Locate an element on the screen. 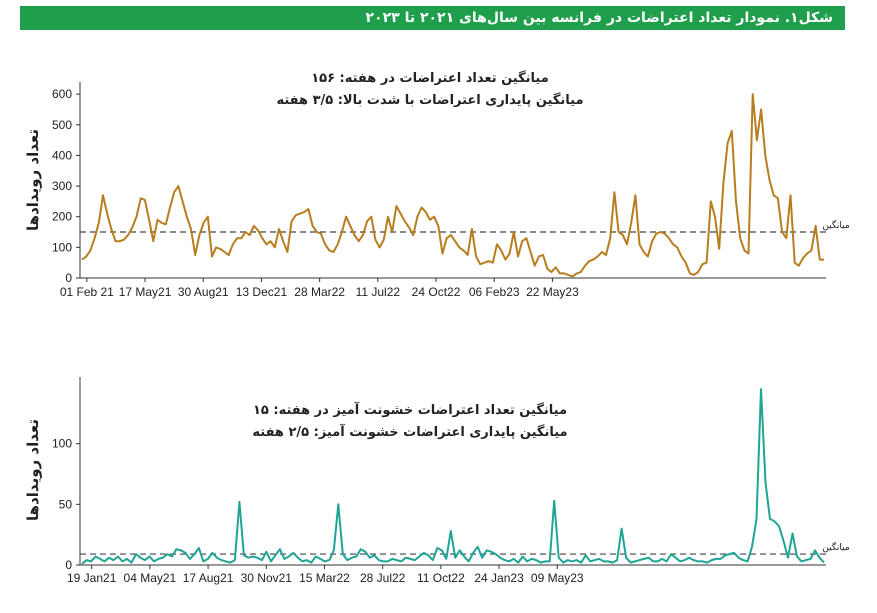 Image resolution: width=877 pixels, height=613 pixels. x-tick-label: 24 Jan23 is located at coordinates (499, 578).